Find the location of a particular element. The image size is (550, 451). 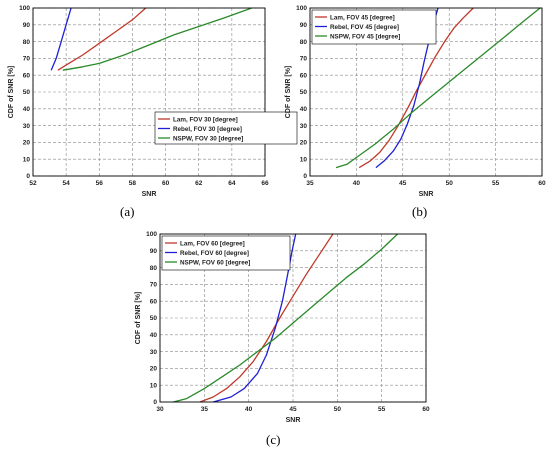

legend-label: NSPW, FOV 30 [degree] is located at coordinates (208, 138).